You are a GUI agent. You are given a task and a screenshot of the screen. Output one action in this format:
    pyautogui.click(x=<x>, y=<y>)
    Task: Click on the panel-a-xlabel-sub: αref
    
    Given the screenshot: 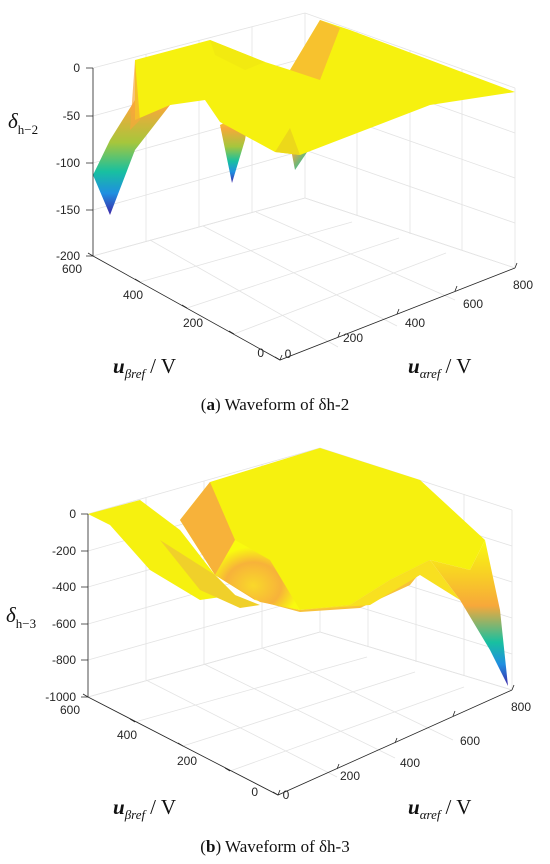 What is the action you would take?
    pyautogui.click(x=431, y=373)
    